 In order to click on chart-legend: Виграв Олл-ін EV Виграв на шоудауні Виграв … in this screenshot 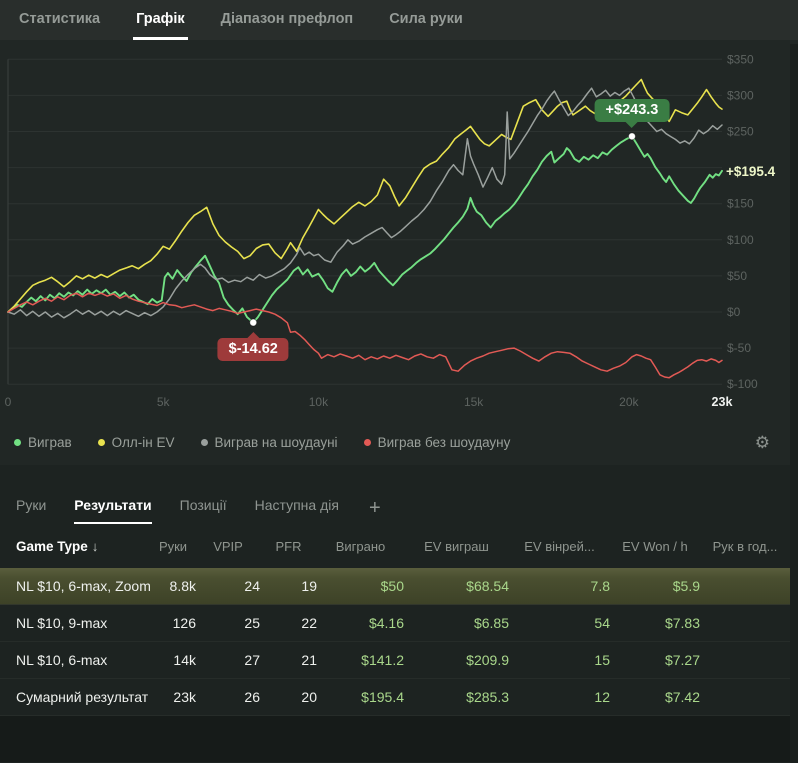, I will do `click(262, 442)`.